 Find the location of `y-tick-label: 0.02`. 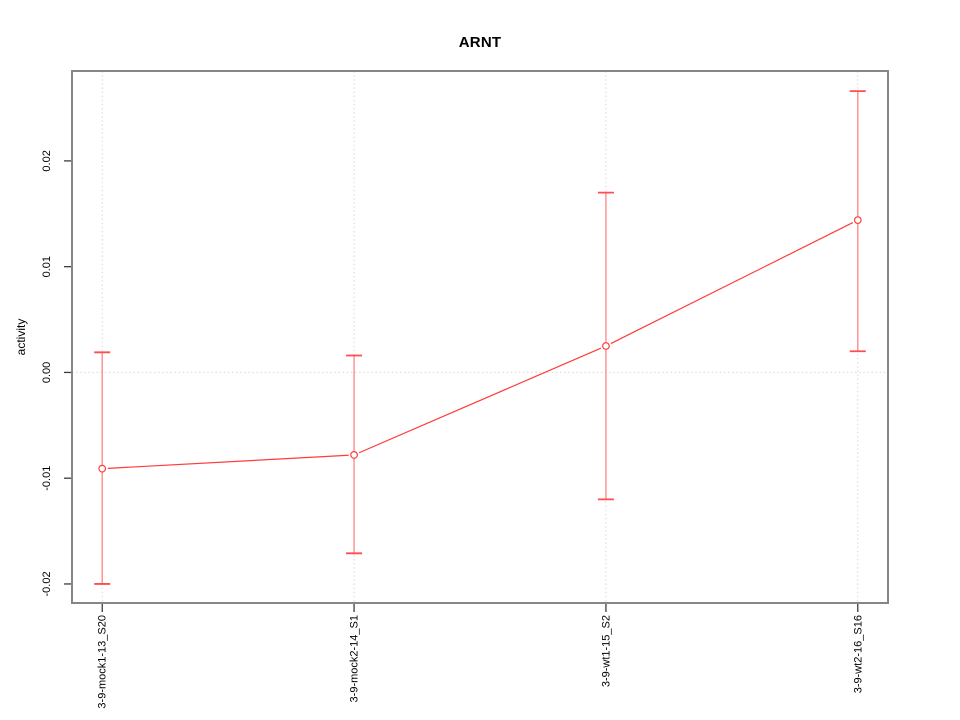

y-tick-label: 0.02 is located at coordinates (47, 160).